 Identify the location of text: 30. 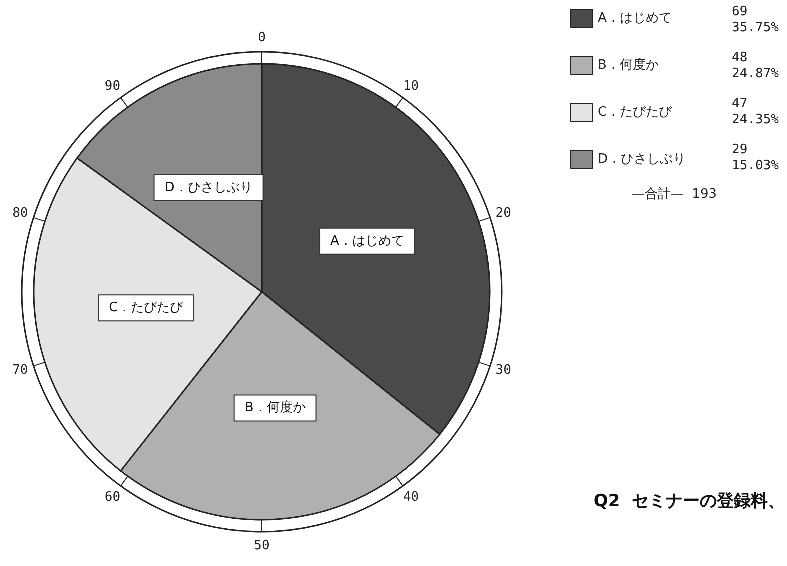
(504, 370).